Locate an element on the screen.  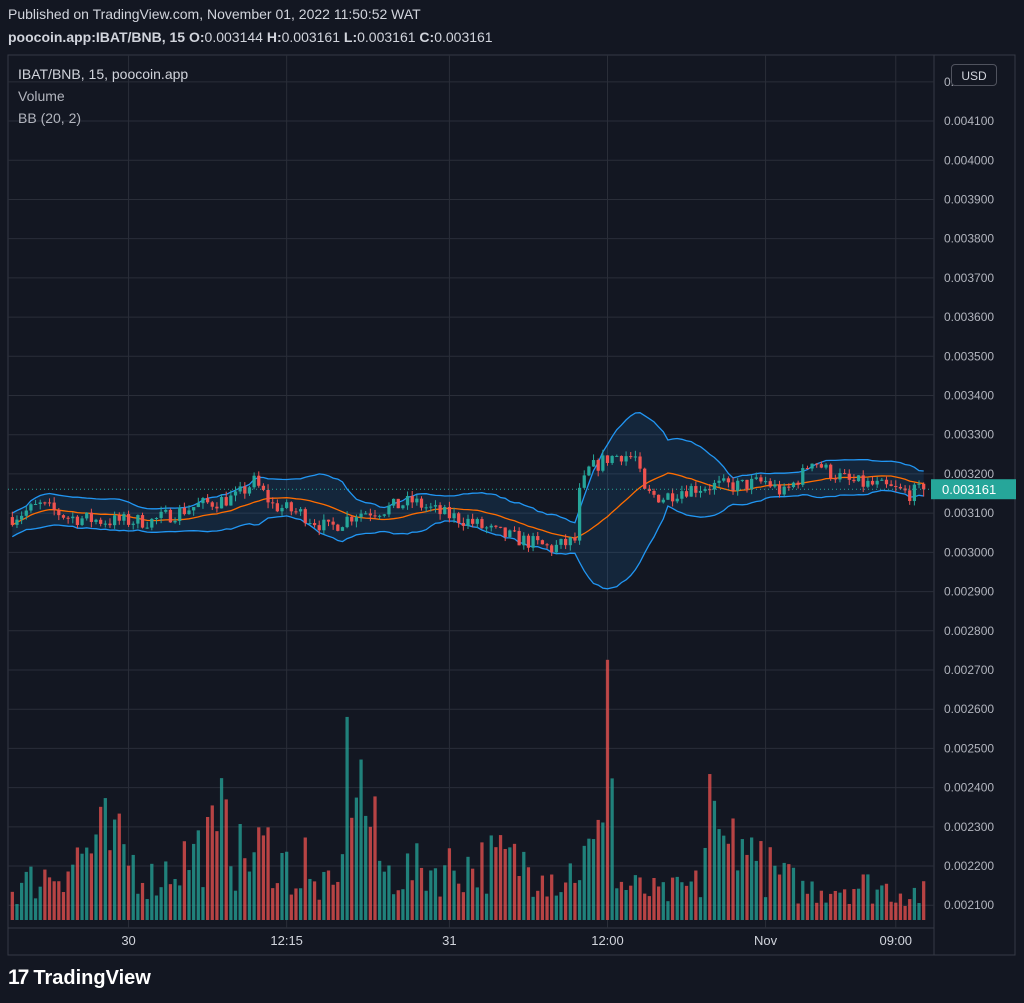
time-tick-label: 31 is located at coordinates (449, 940).